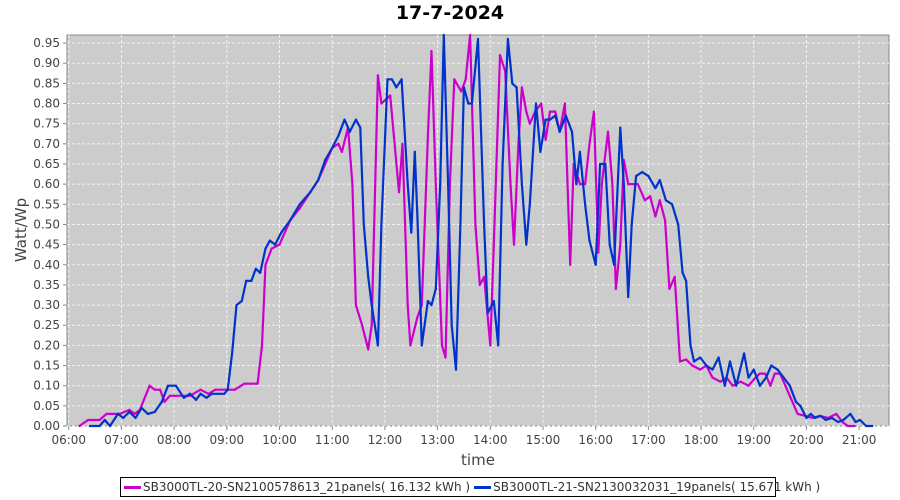  I want to click on chart-title: 17-7-2024, so click(450, 13).